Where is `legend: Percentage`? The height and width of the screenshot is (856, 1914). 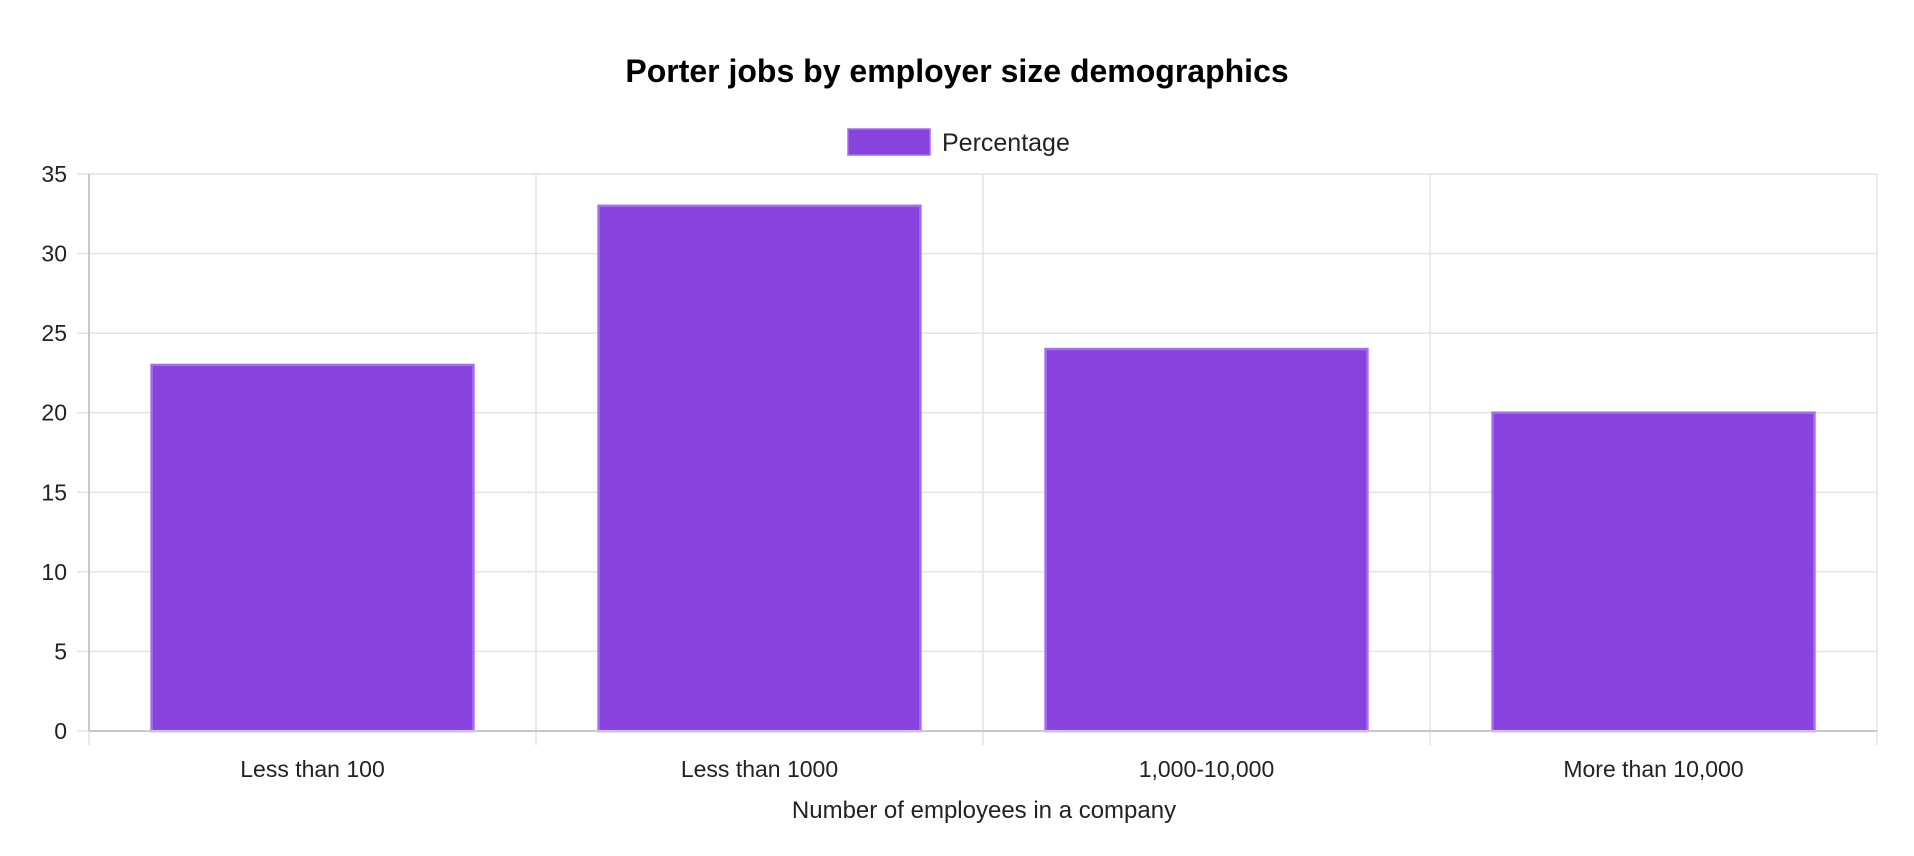 legend: Percentage is located at coordinates (958, 142).